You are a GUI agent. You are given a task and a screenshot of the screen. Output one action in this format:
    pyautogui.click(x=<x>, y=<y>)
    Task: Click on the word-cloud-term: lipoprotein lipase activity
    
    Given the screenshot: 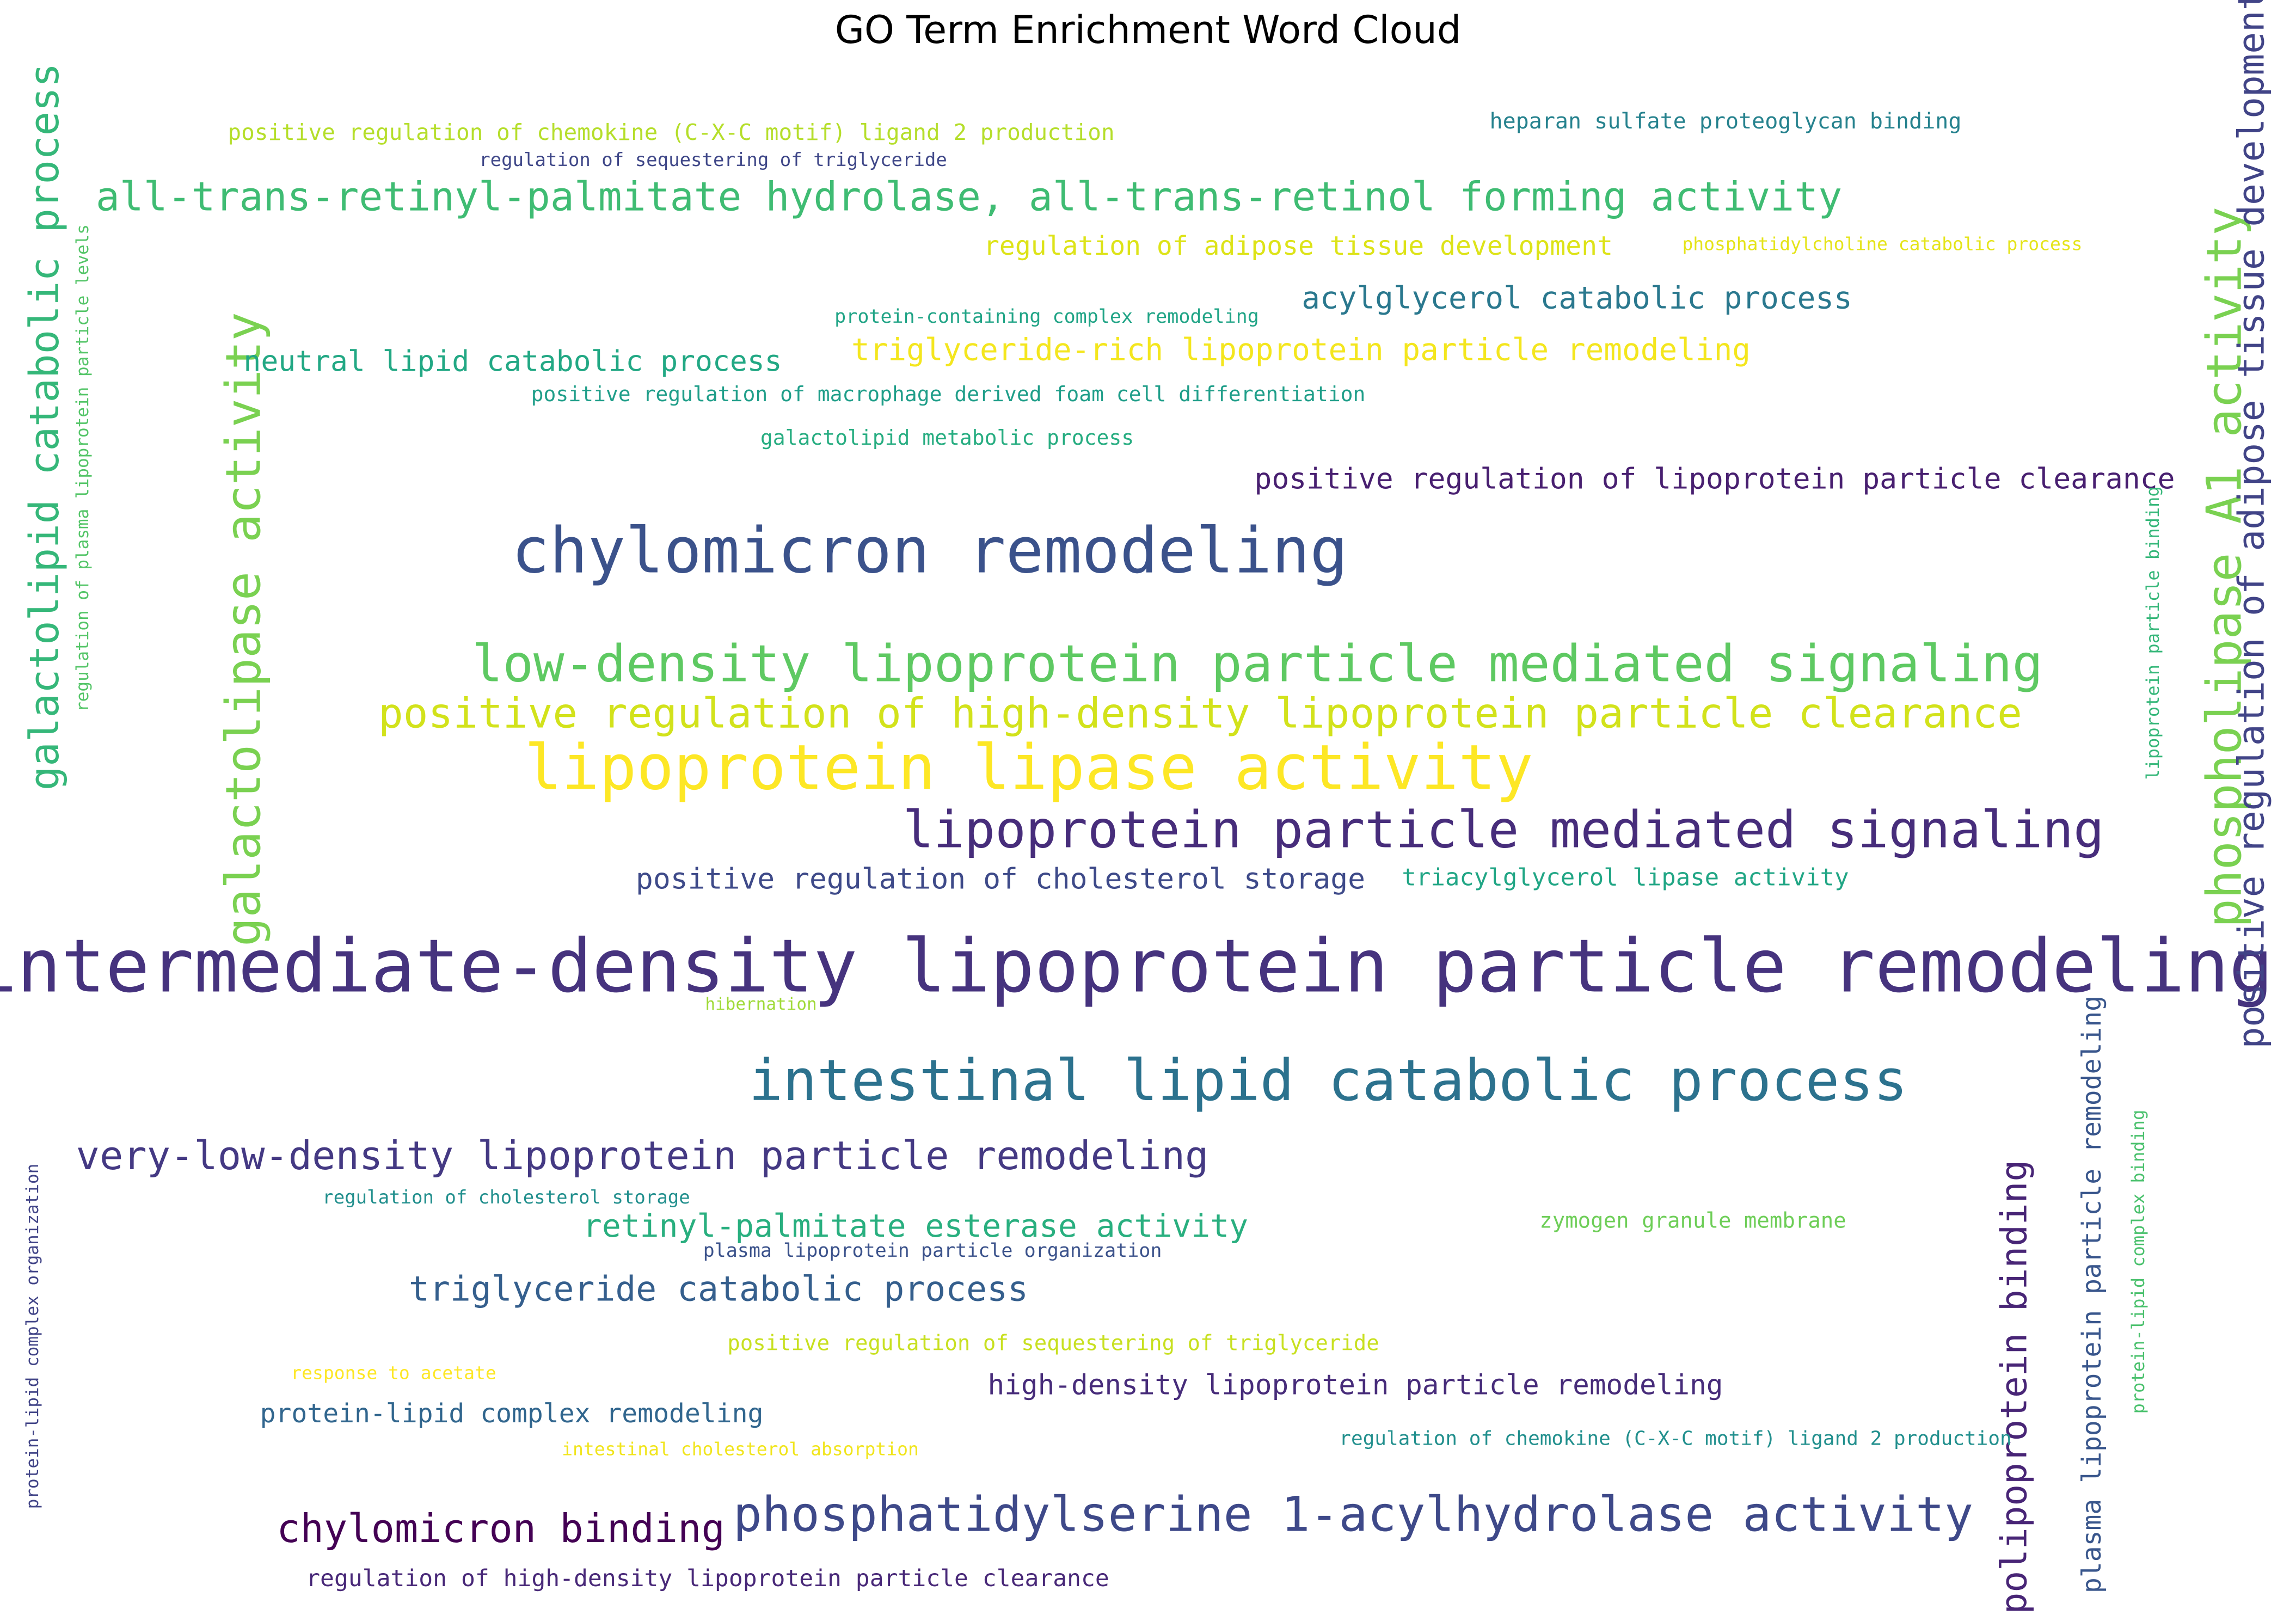 What is the action you would take?
    pyautogui.click(x=1028, y=768)
    